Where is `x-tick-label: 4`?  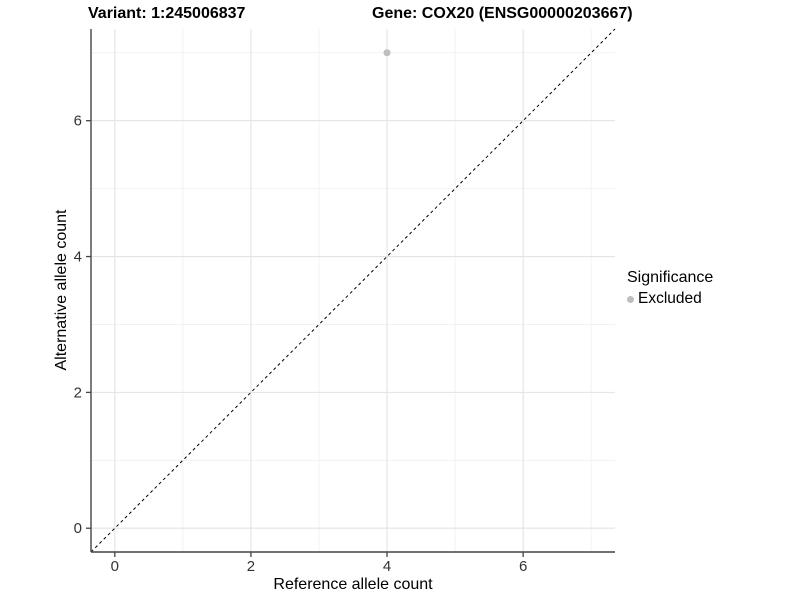
x-tick-label: 4 is located at coordinates (387, 566).